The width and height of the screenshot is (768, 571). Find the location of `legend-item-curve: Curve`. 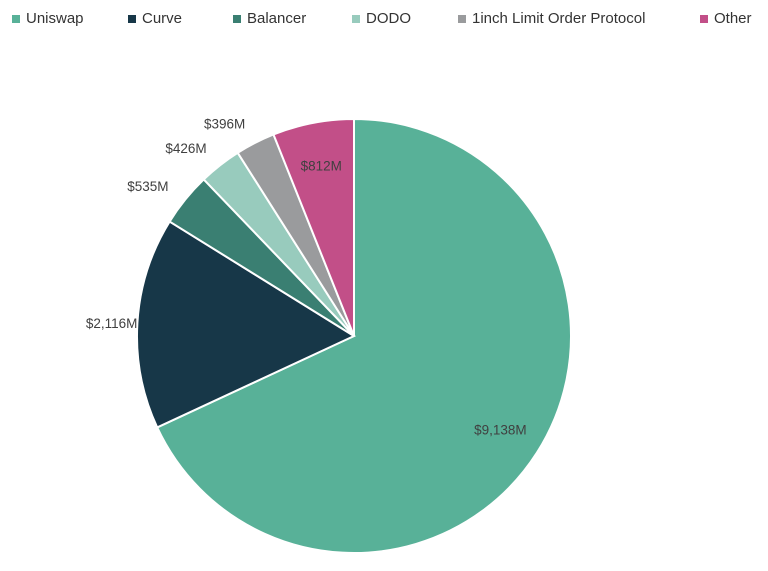

legend-item-curve: Curve is located at coordinates (155, 18).